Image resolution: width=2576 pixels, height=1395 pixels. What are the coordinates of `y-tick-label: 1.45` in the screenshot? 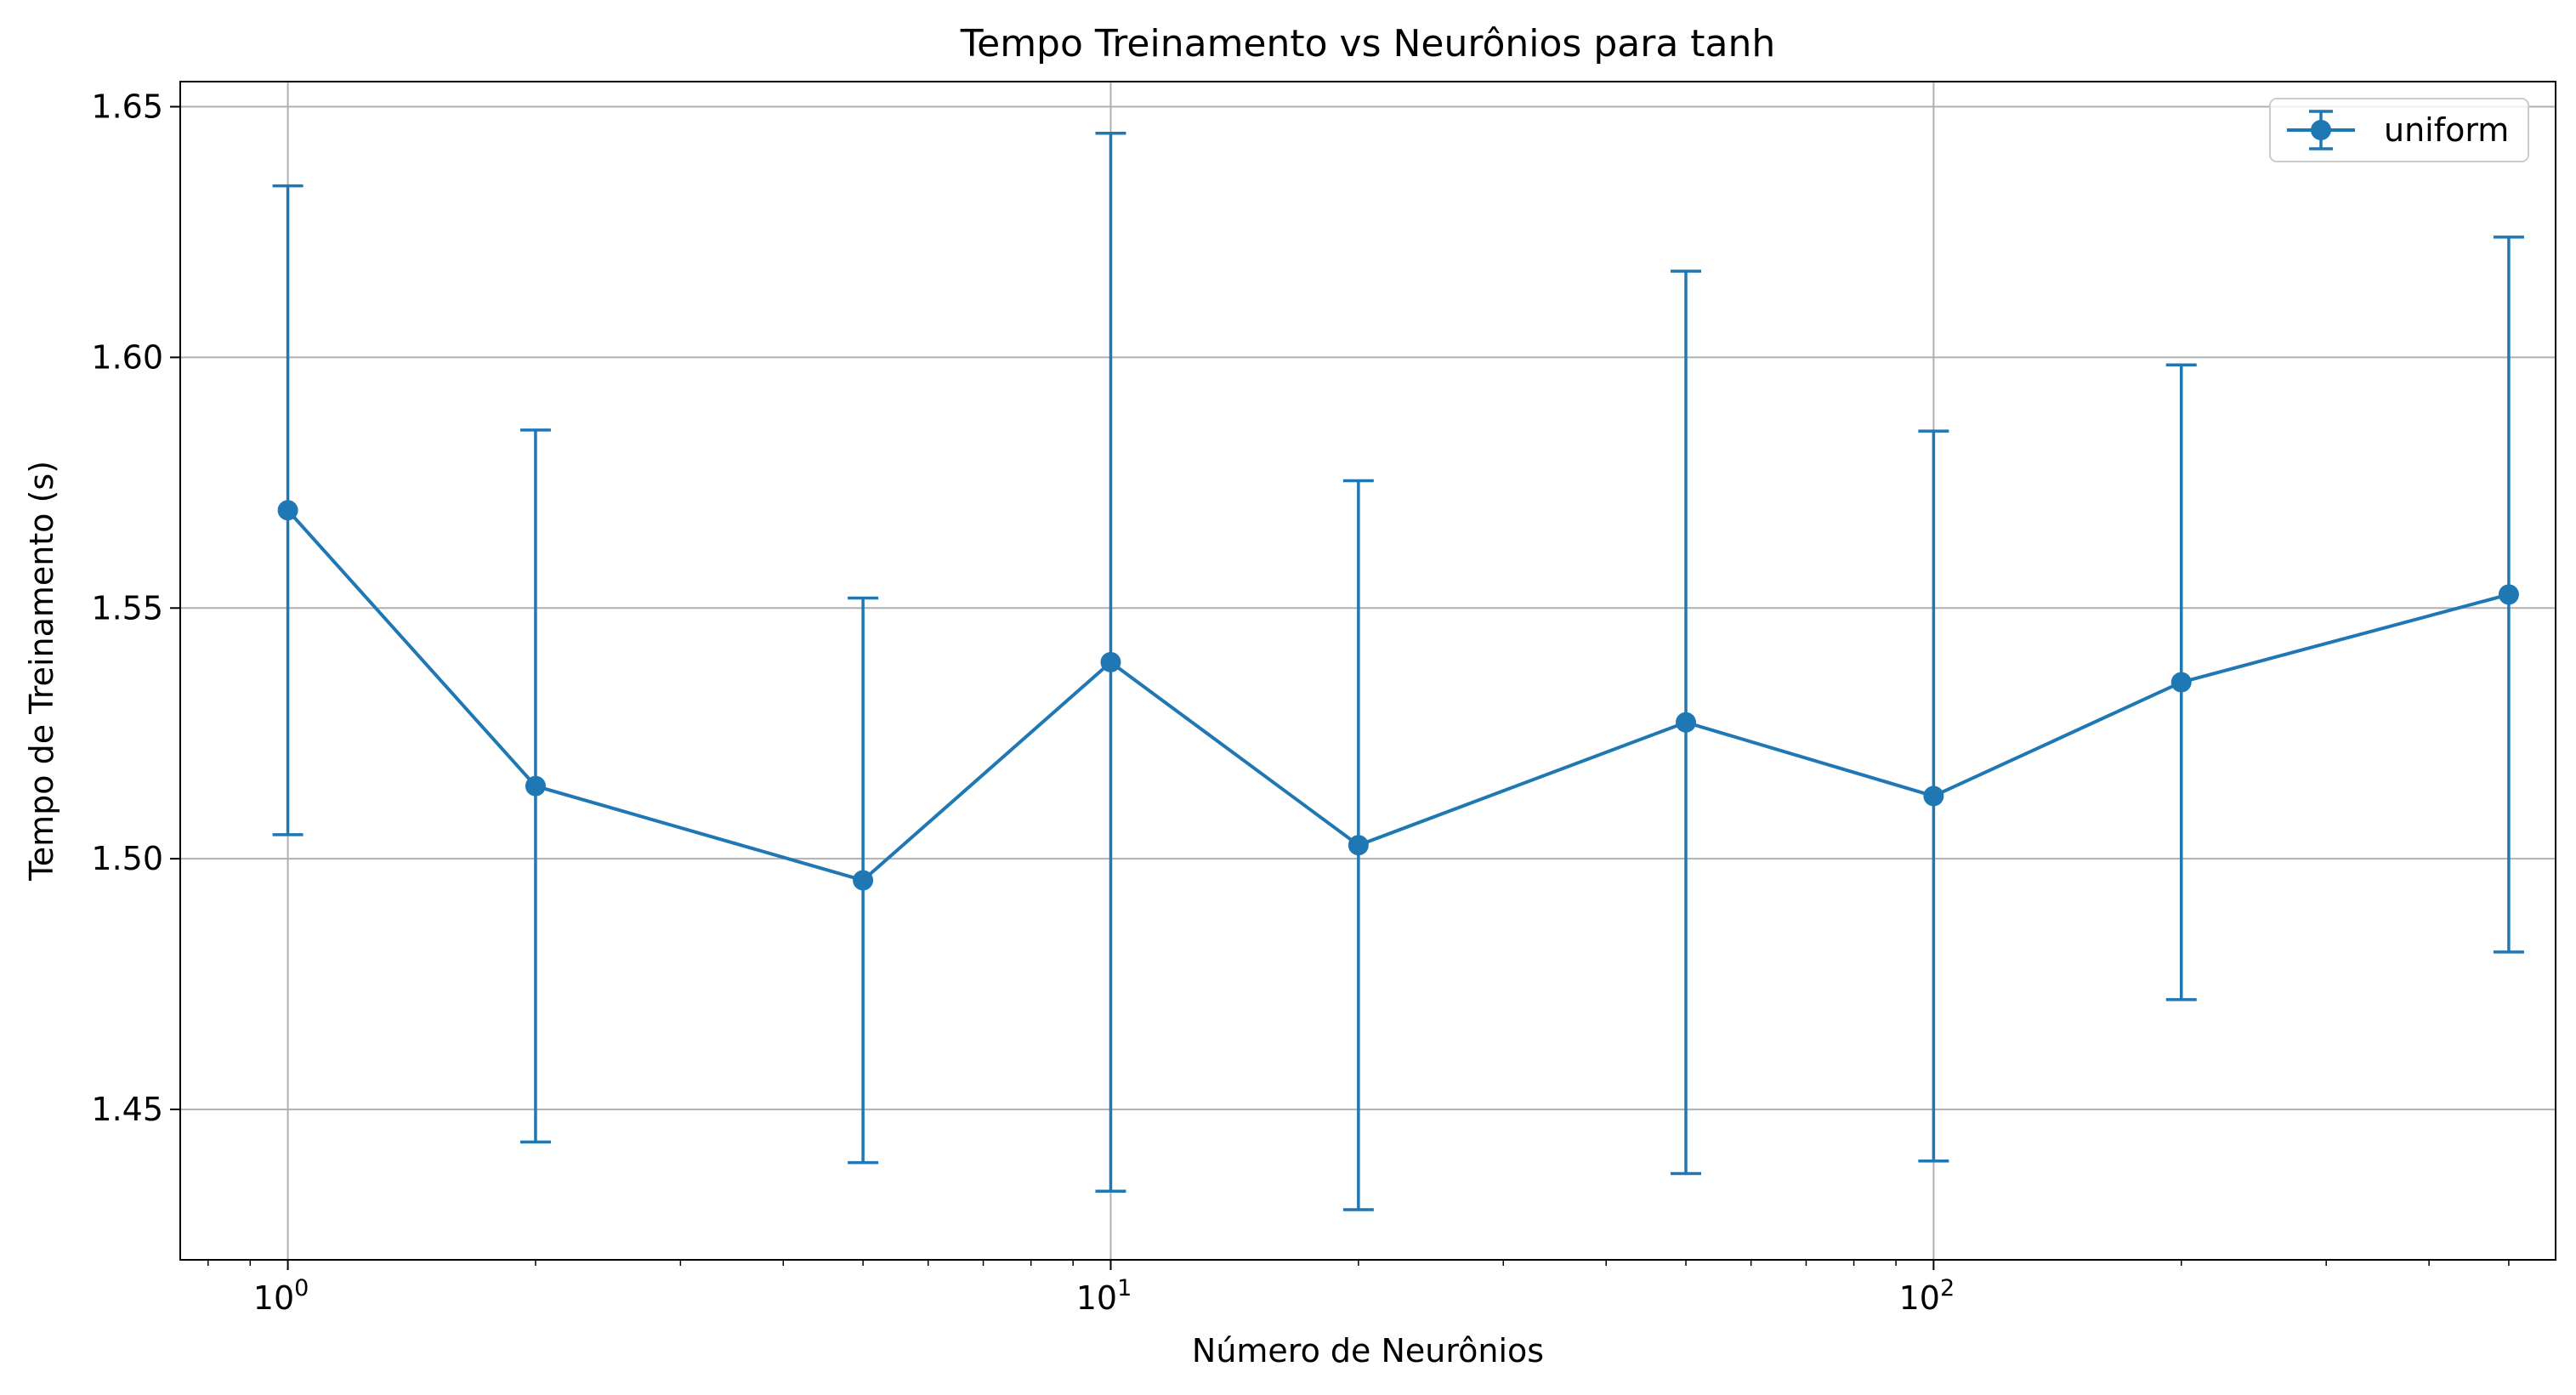 It's located at (127, 1109).